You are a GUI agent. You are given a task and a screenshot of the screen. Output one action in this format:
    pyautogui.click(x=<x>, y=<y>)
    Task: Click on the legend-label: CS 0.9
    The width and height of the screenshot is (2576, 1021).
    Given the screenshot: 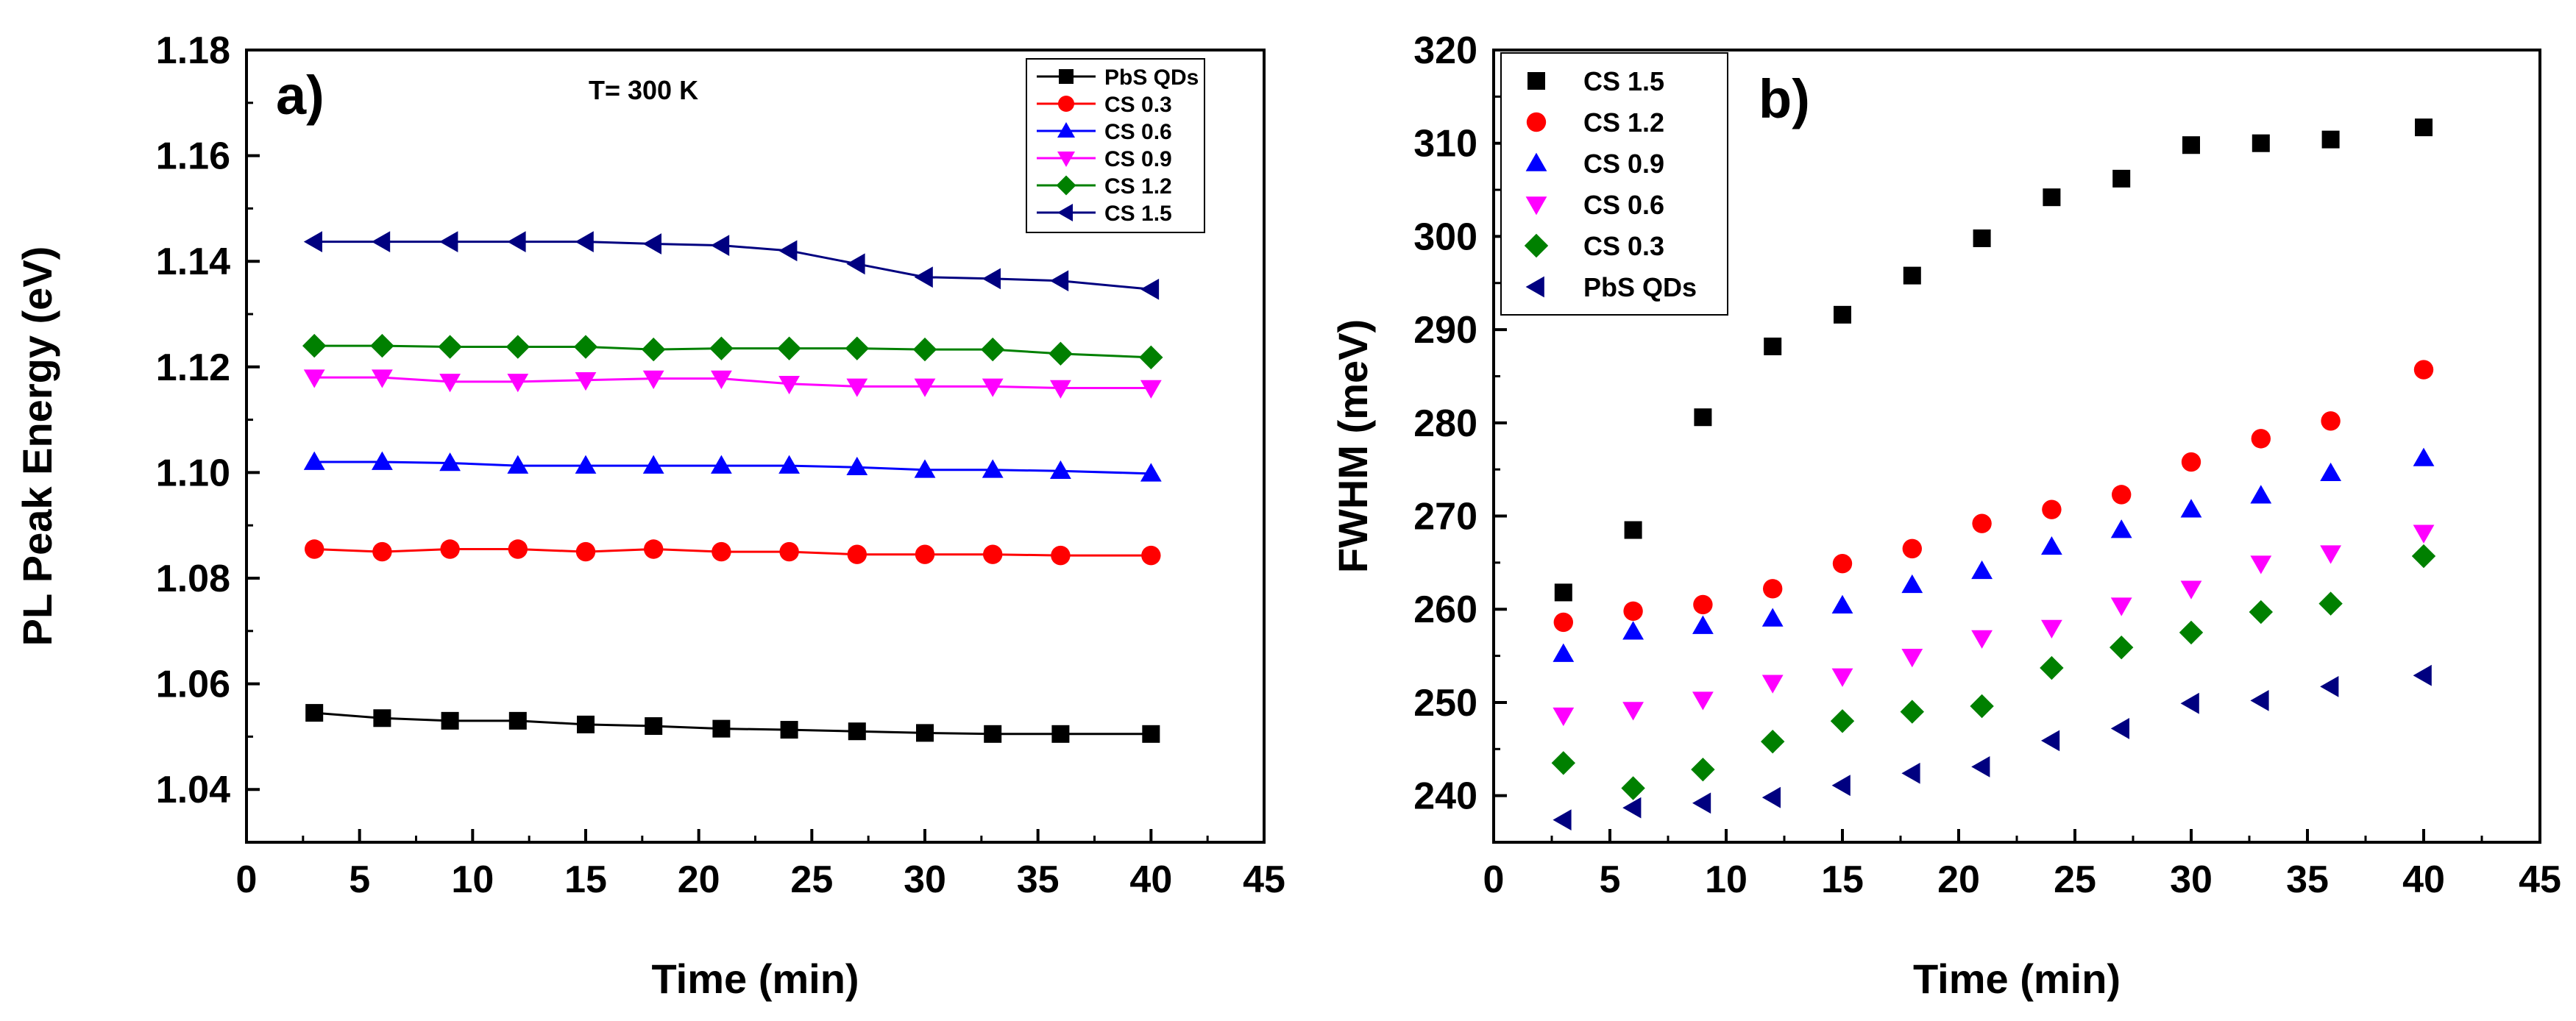 What is the action you would take?
    pyautogui.click(x=1138, y=159)
    